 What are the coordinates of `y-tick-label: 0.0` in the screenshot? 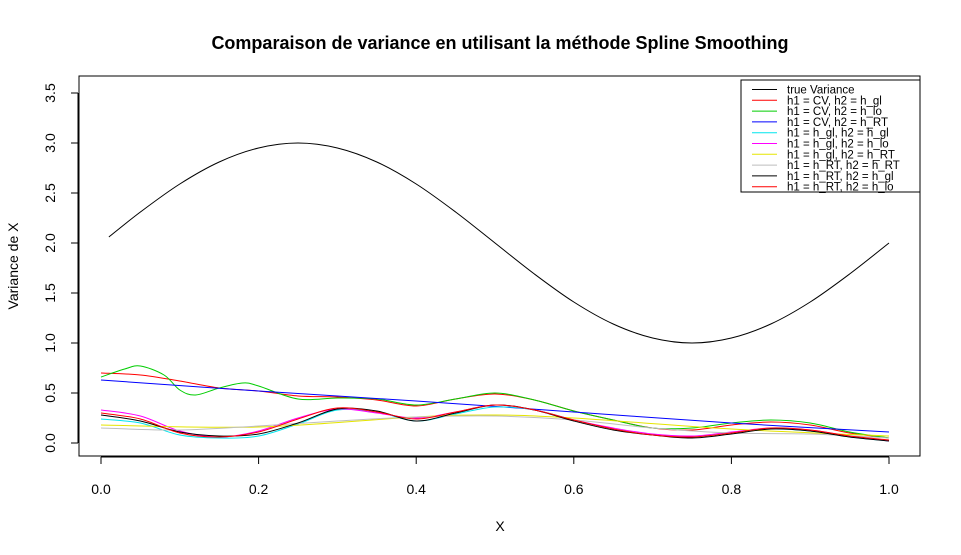 It's located at (50, 443).